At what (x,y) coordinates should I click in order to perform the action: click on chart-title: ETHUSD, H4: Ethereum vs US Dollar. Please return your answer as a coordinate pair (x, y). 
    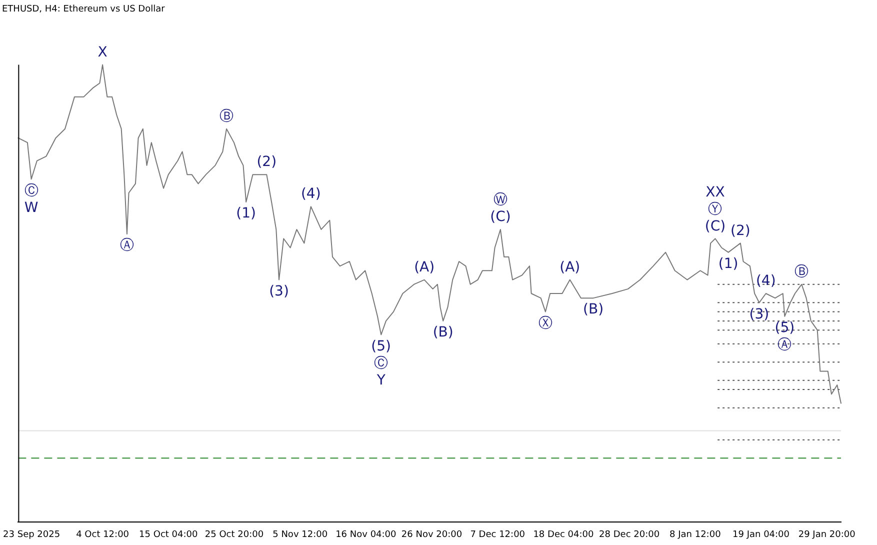
    Looking at the image, I should click on (84, 9).